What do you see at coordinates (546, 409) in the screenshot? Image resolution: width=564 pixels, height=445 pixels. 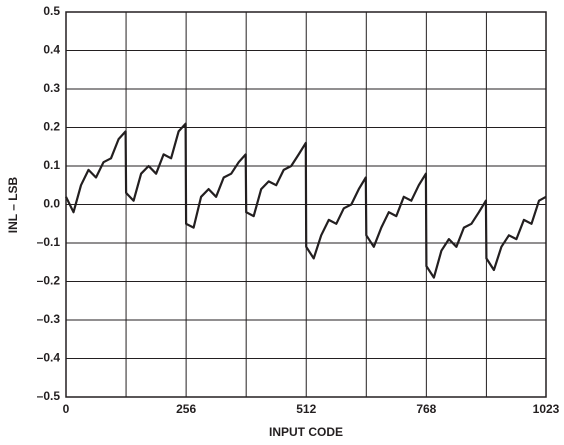 I see `x-tick-label: 1023` at bounding box center [546, 409].